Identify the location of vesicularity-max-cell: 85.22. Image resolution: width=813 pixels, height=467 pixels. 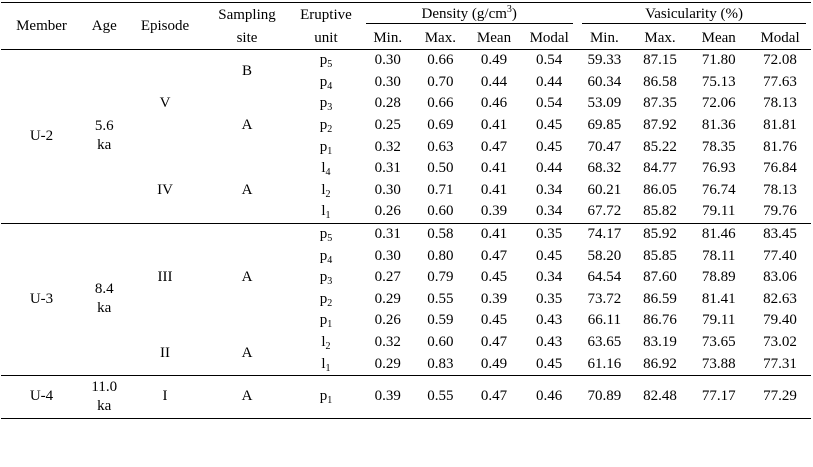
(660, 146).